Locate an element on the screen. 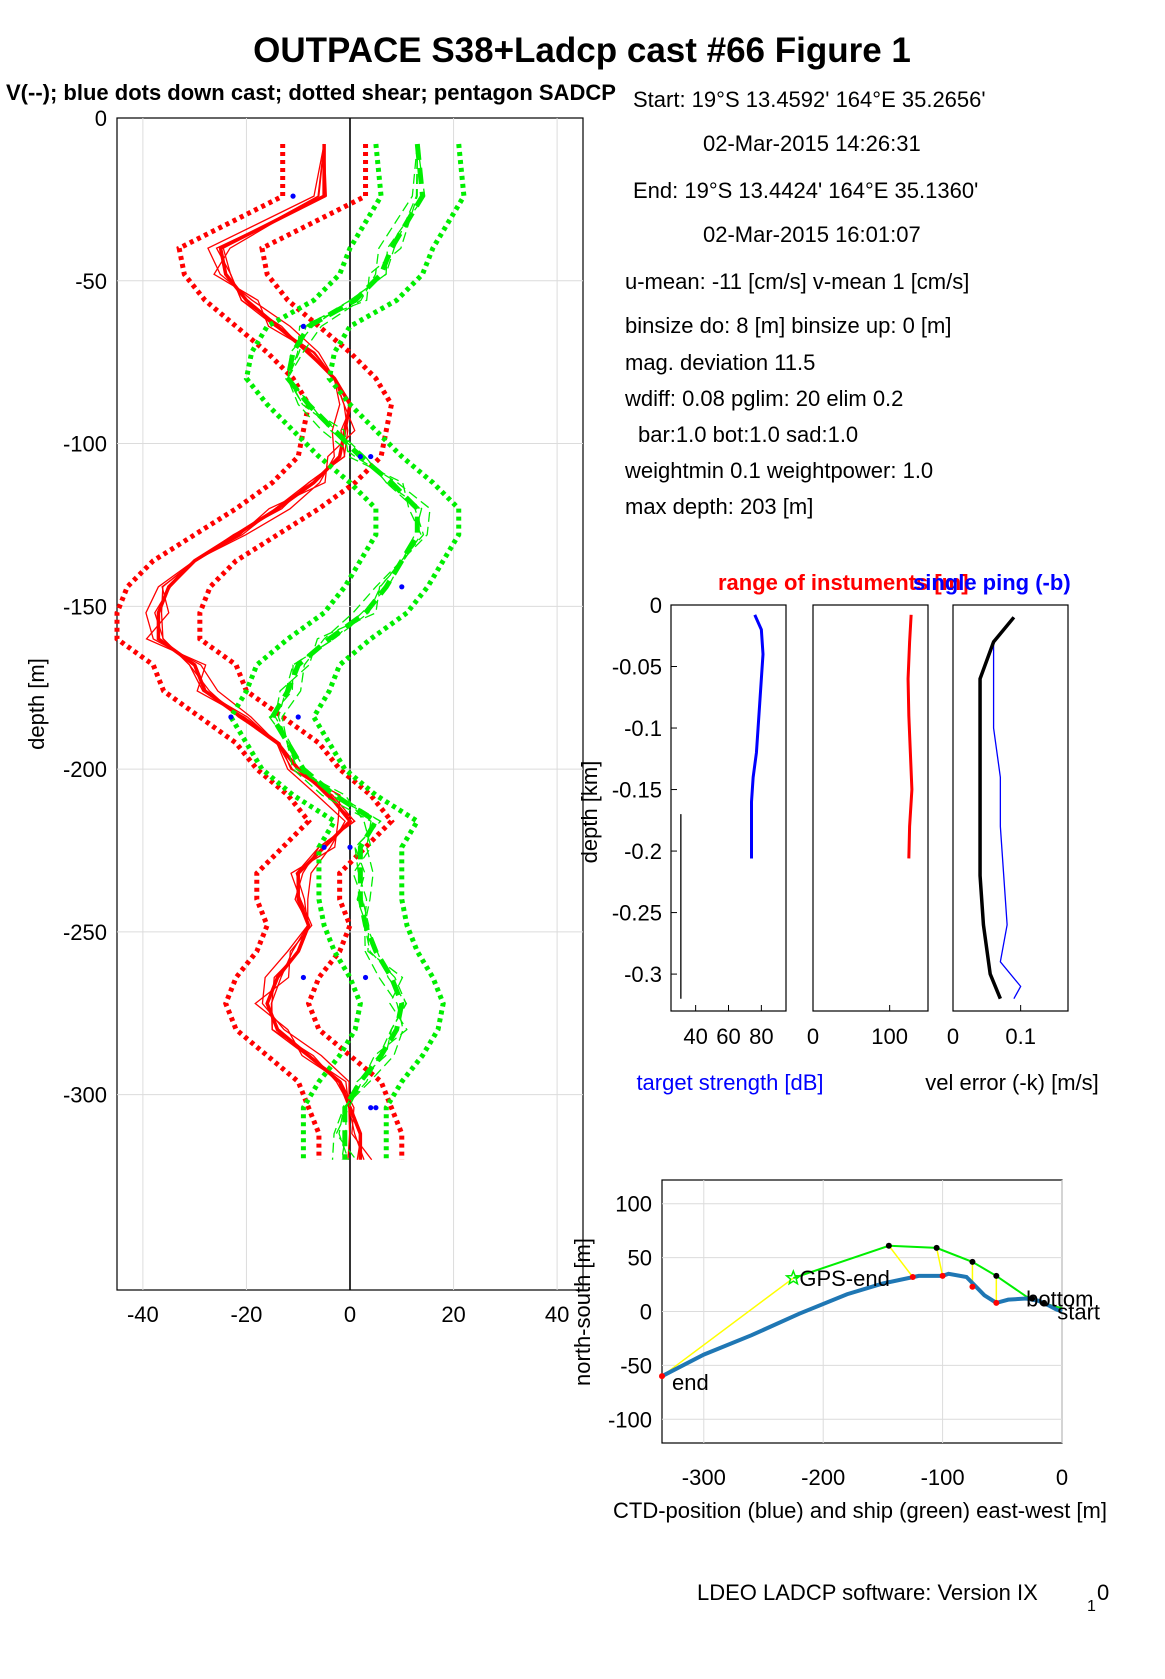  range-title: range of instuments [m] is located at coordinates (843, 582).